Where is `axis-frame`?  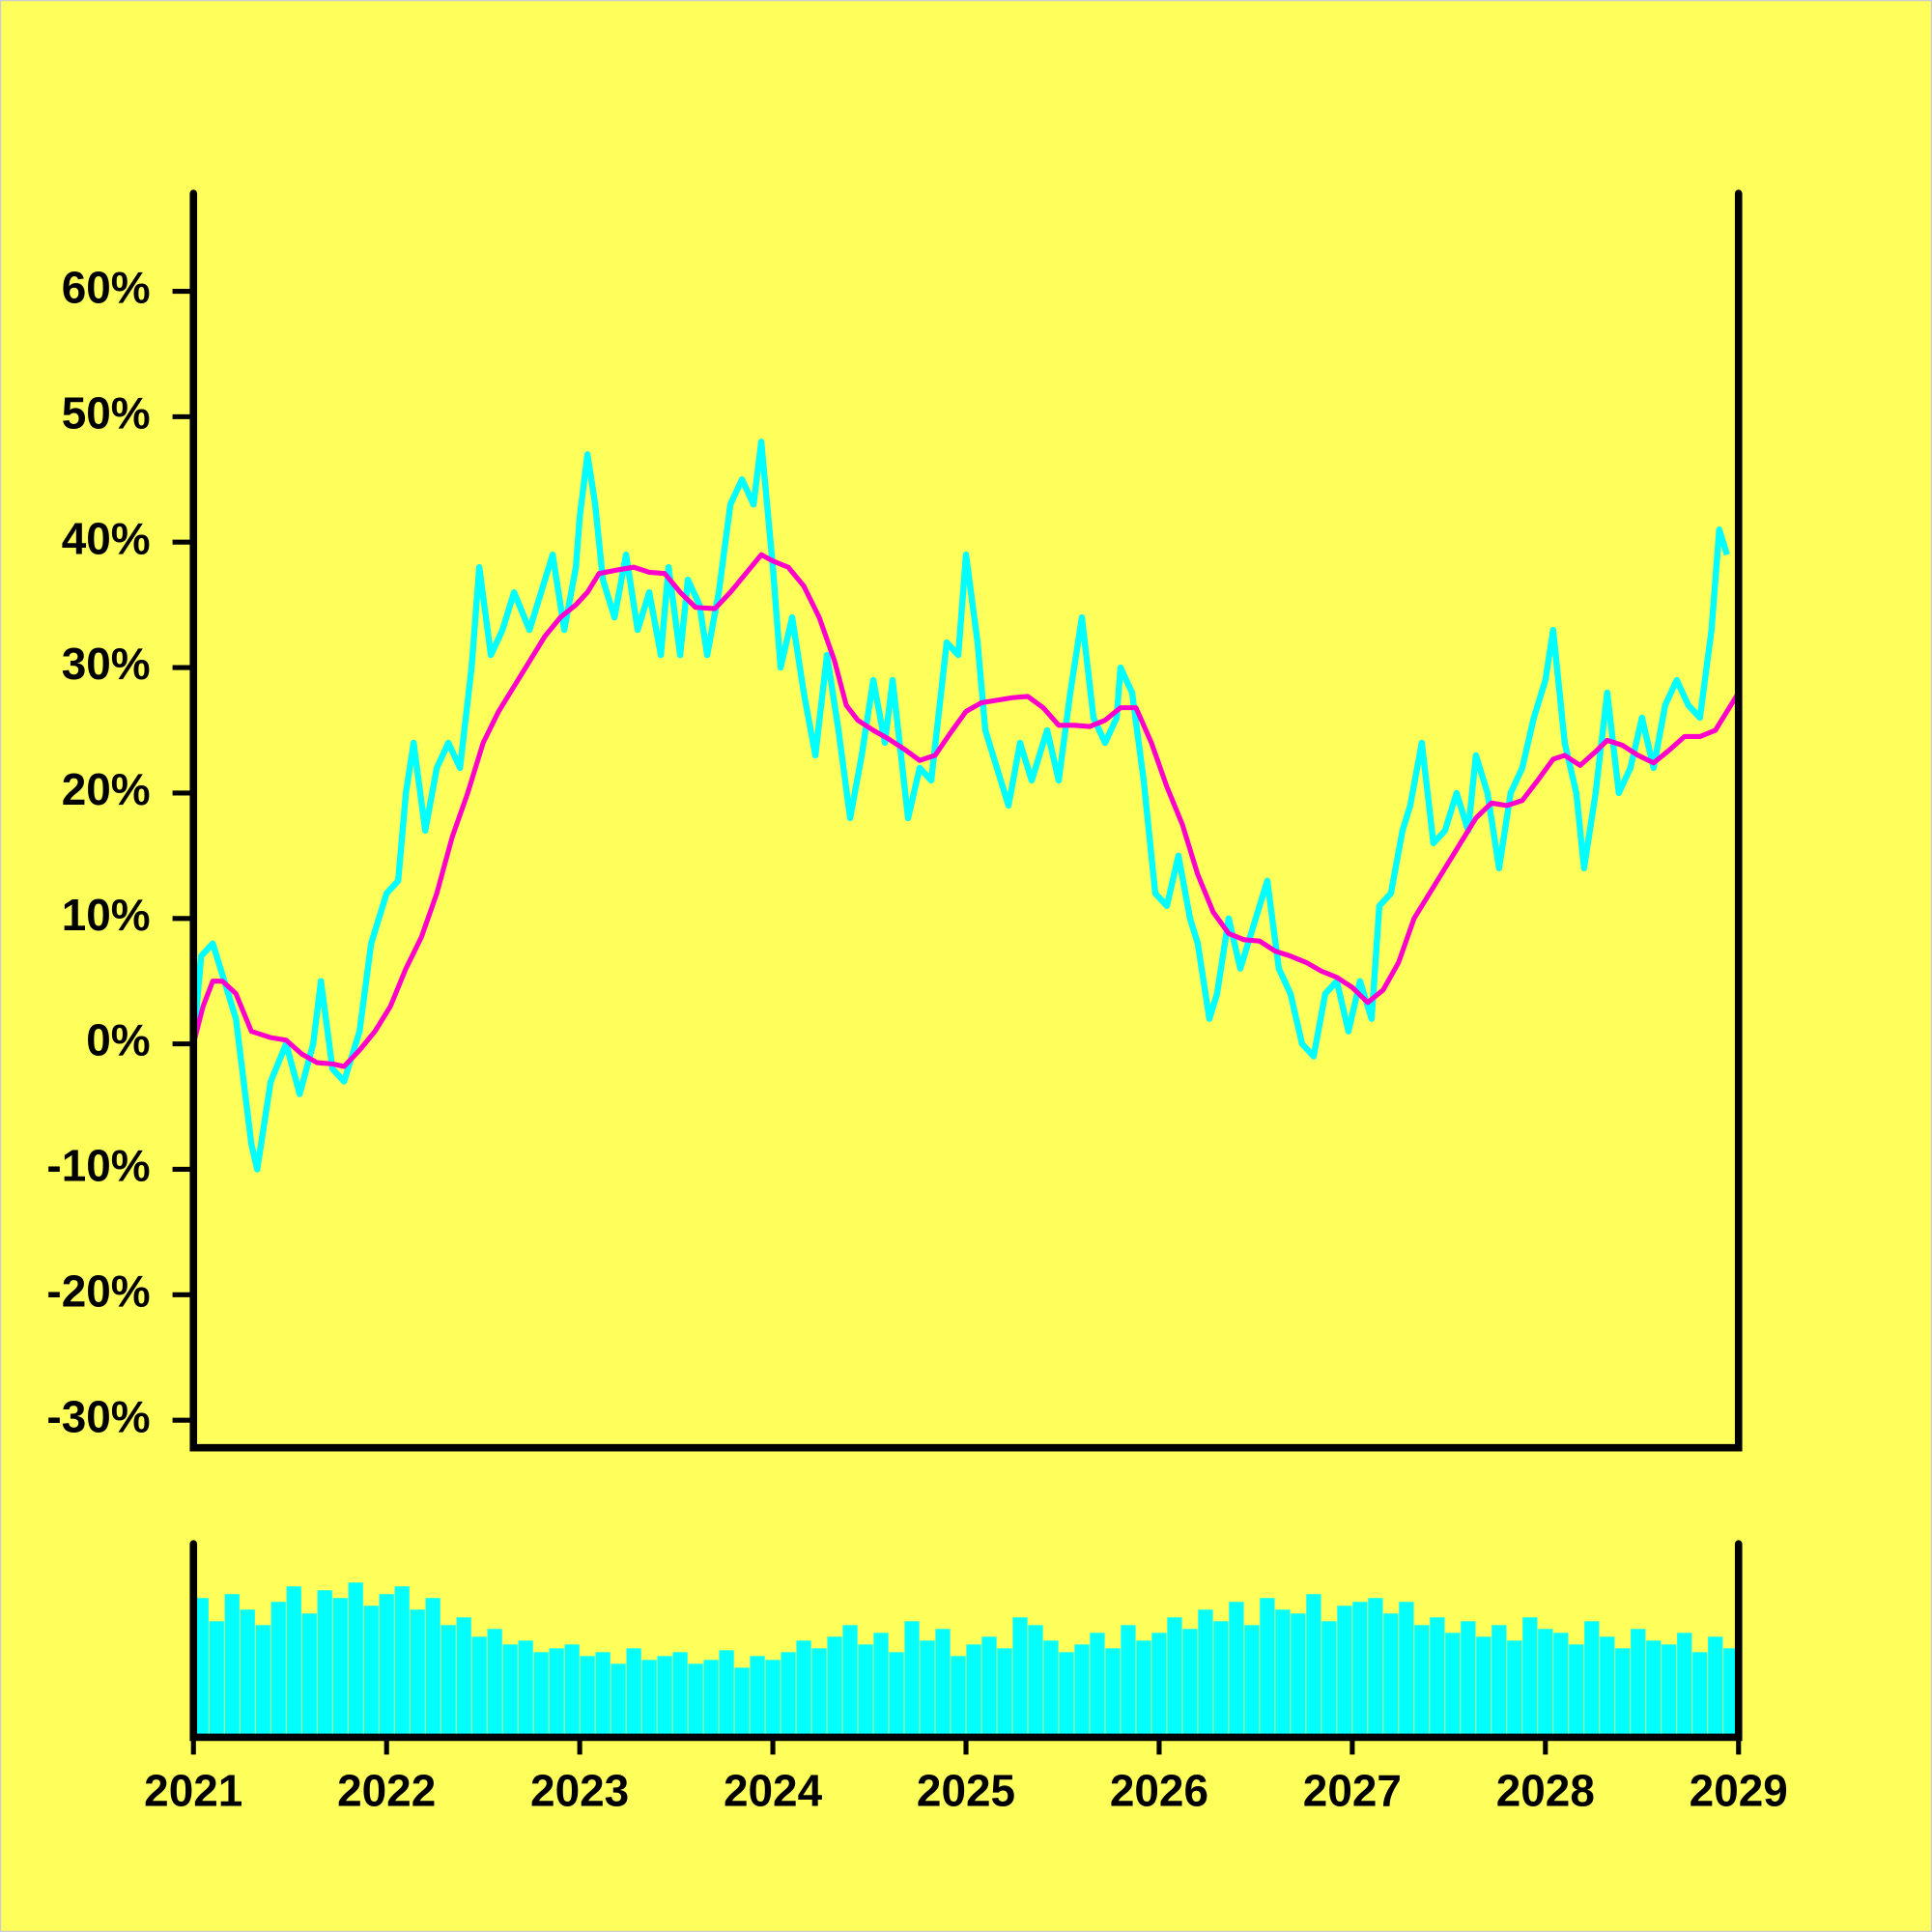
axis-frame is located at coordinates (966, 1641).